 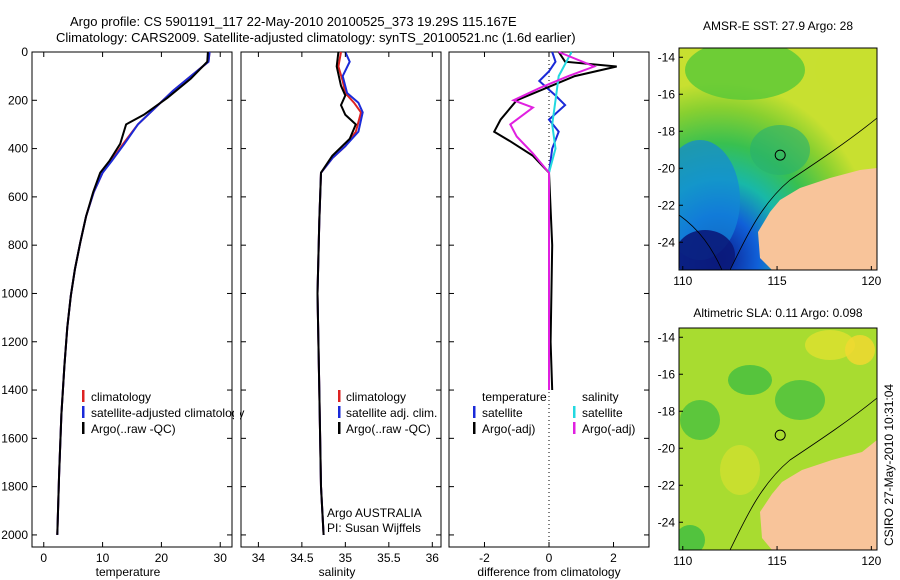 What do you see at coordinates (374, 513) in the screenshot?
I see `annotation-argo-australia: Argo AUSTRALIA` at bounding box center [374, 513].